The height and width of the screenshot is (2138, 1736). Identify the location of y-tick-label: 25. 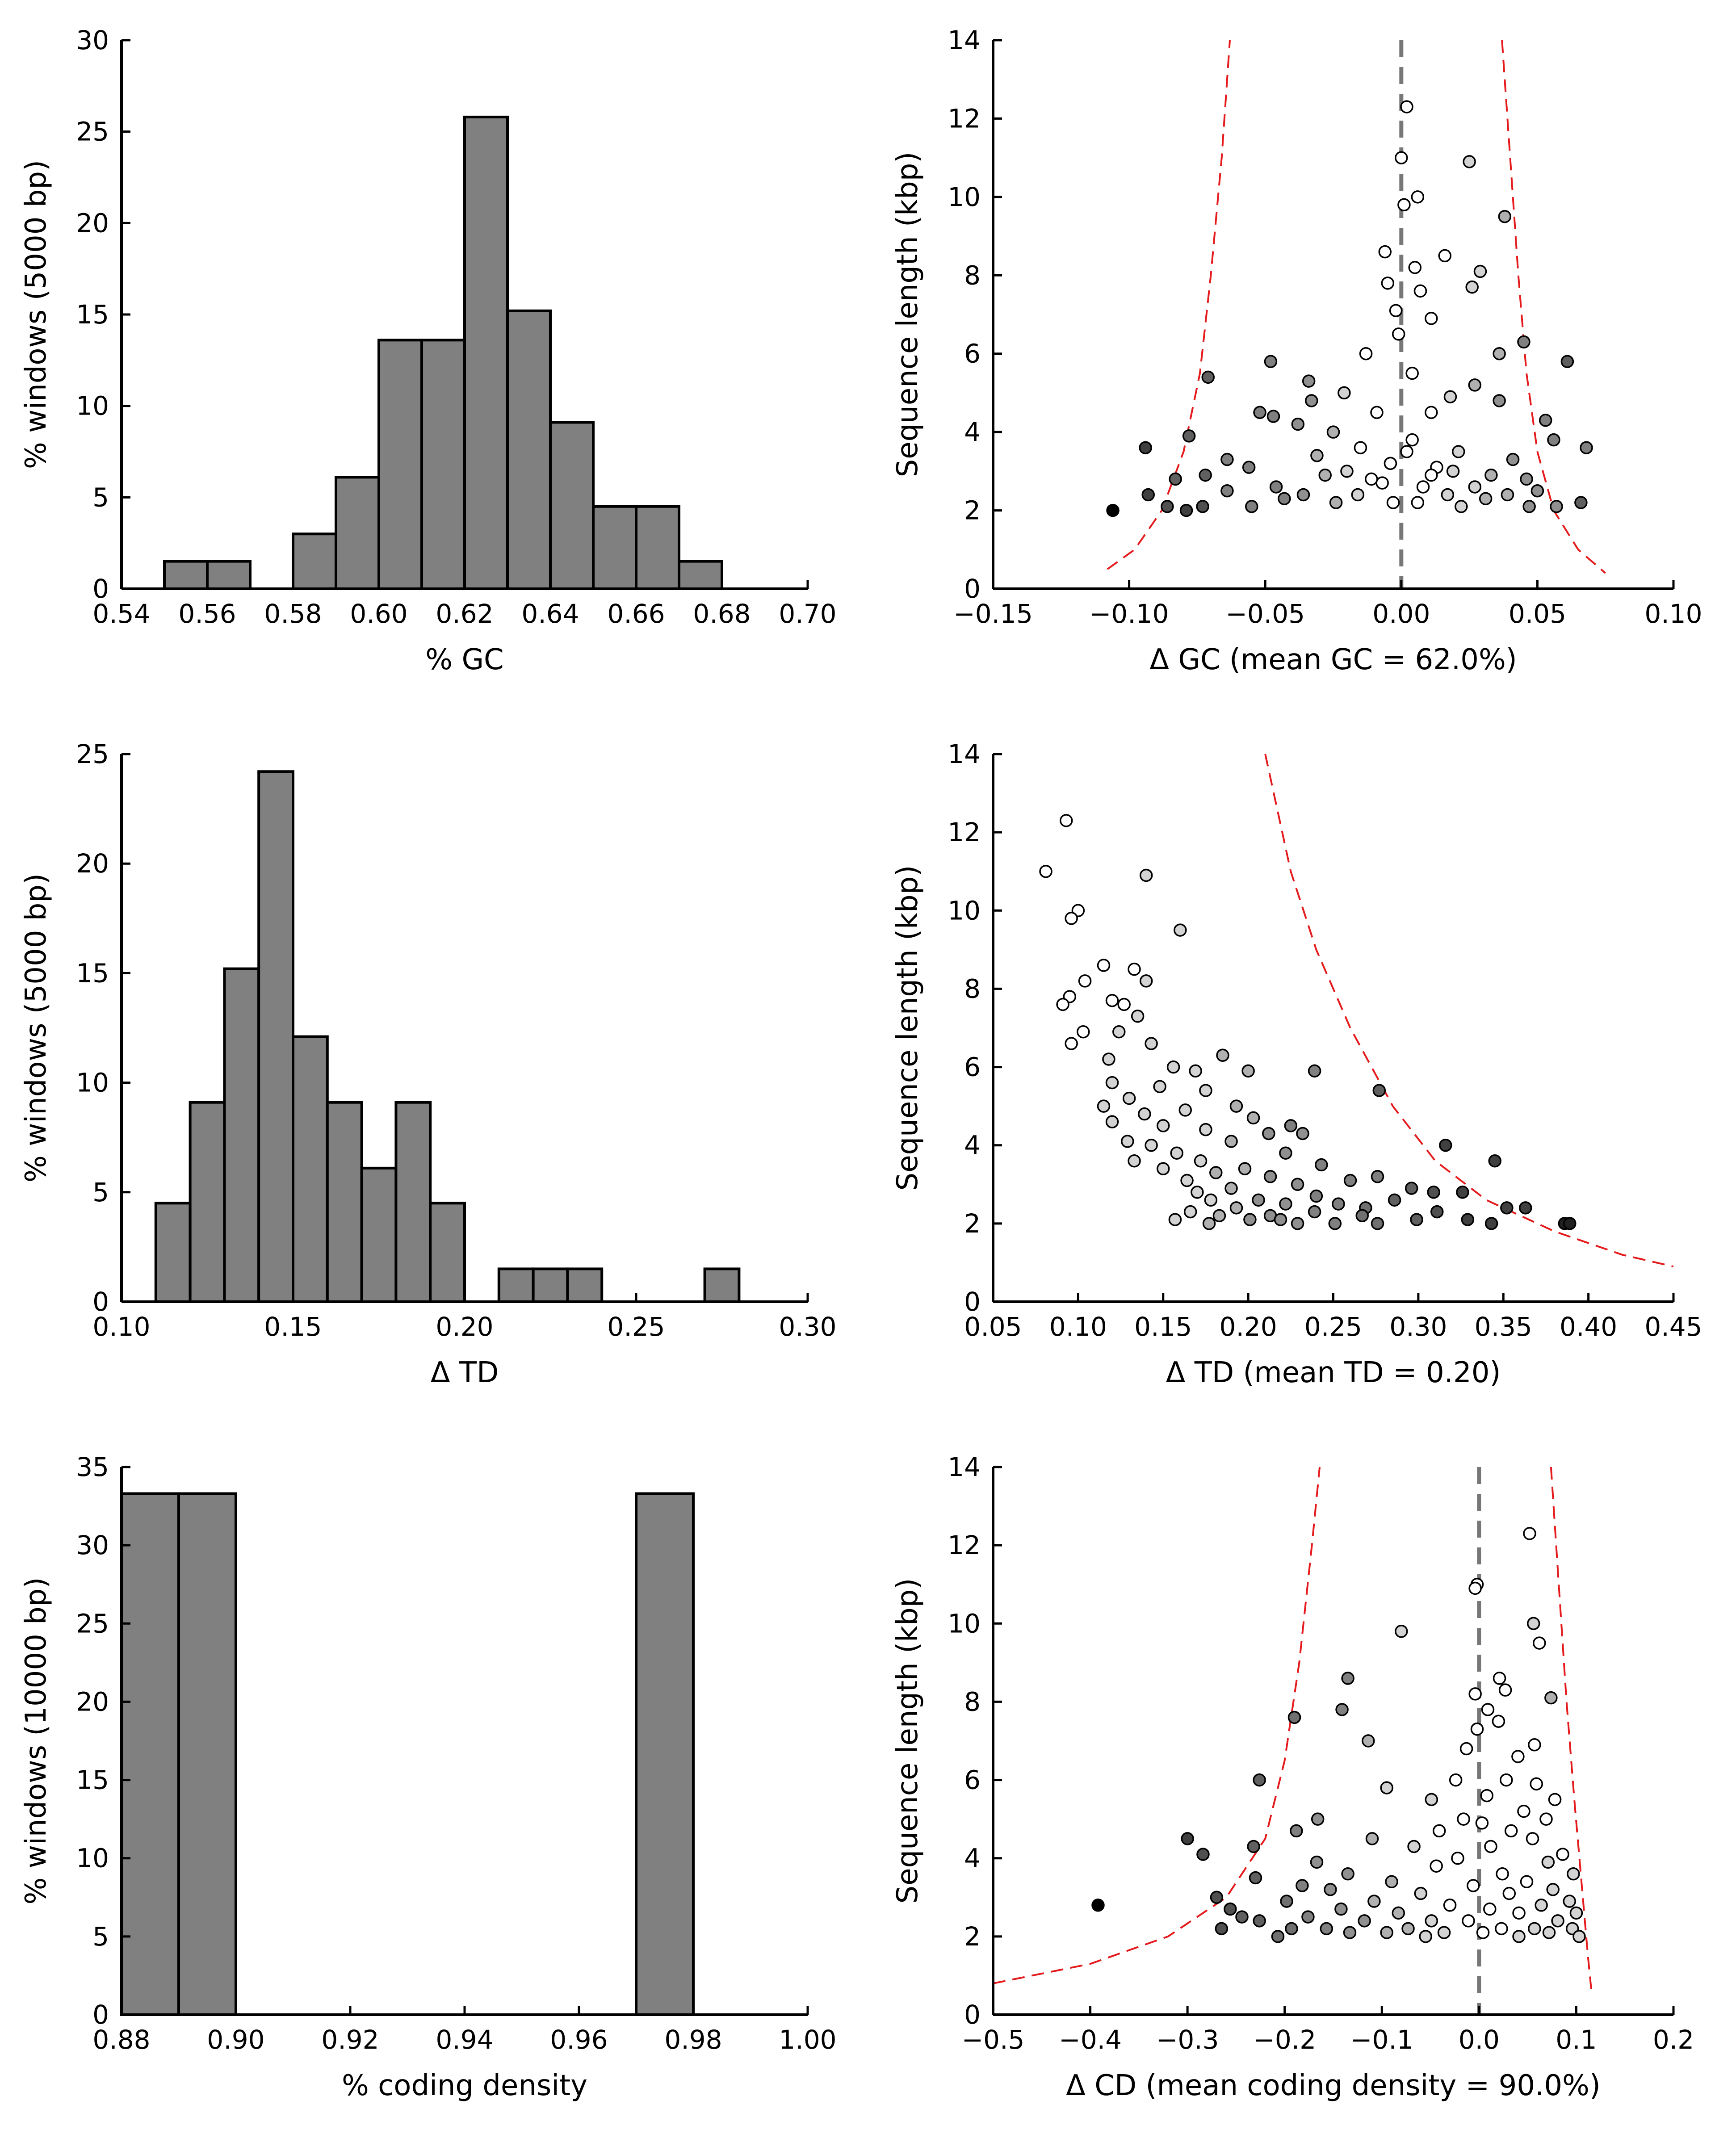
(92, 754).